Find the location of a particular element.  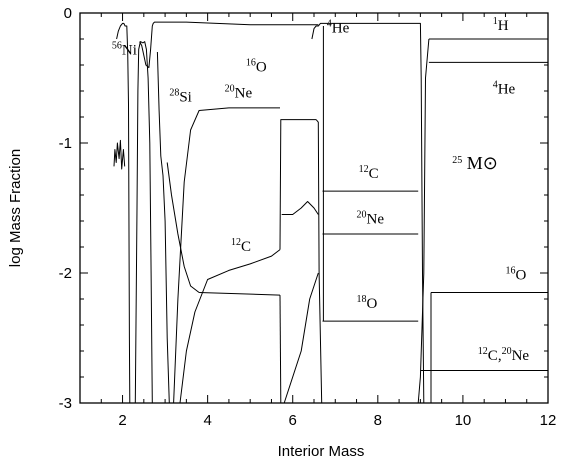

annotation-label: 25 M⊙ is located at coordinates (475, 163).